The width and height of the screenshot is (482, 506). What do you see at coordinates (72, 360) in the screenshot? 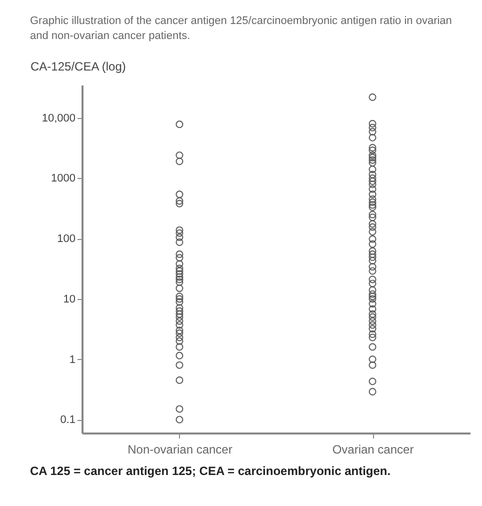
I see `y-tick-label: 1` at bounding box center [72, 360].